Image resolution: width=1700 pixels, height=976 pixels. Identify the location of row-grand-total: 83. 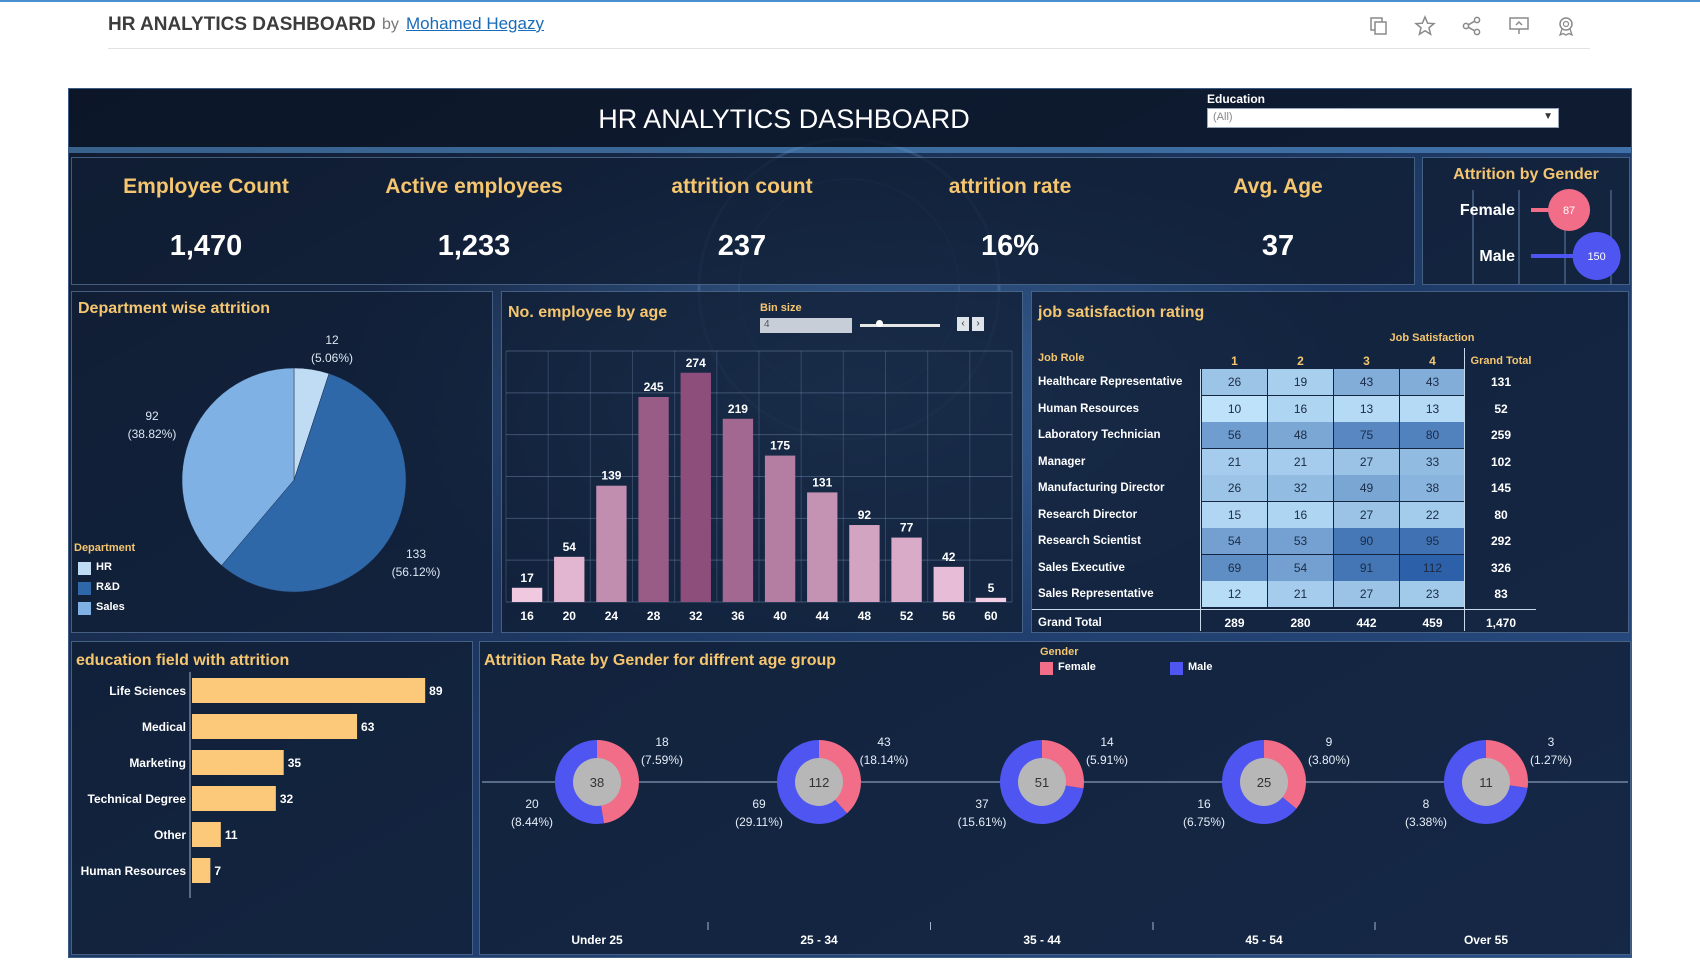
(1501, 594).